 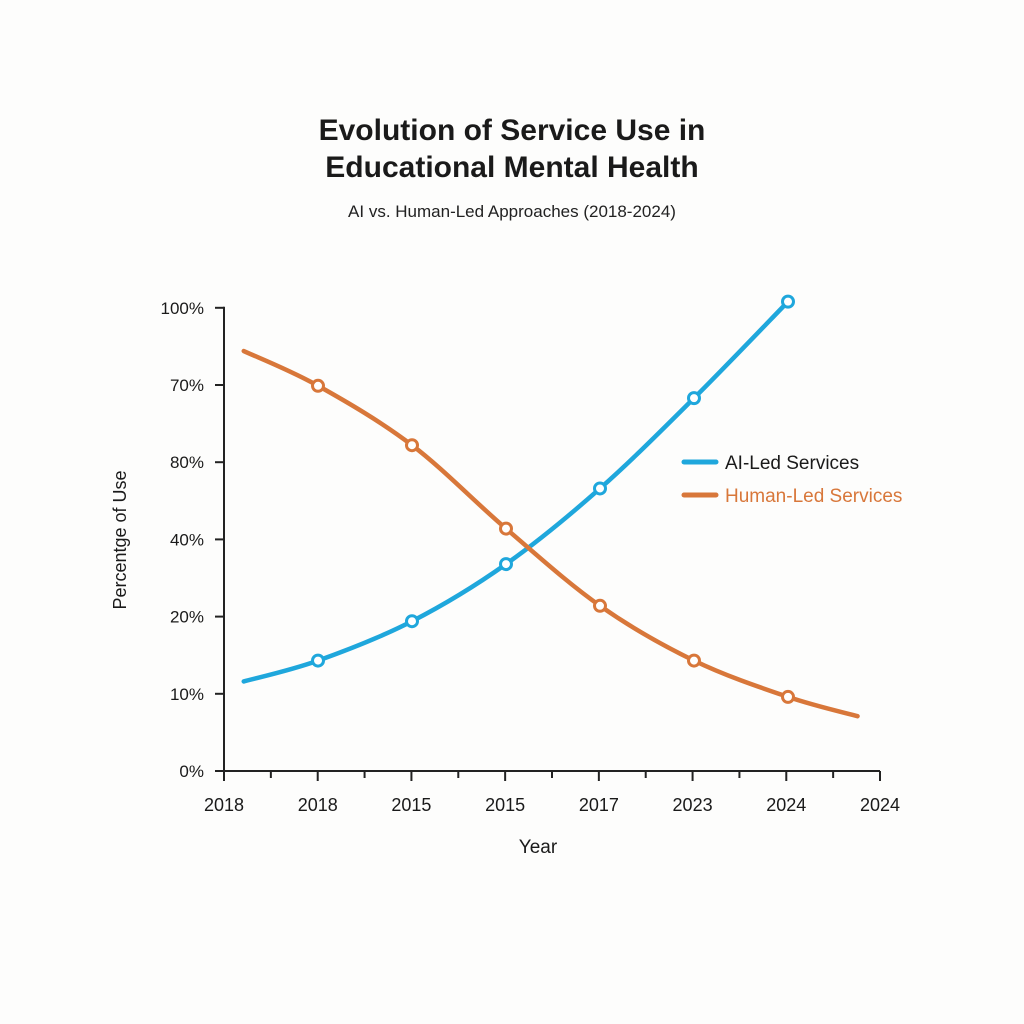 I want to click on legend-label-human-led: Human-Led Services, so click(x=813, y=496).